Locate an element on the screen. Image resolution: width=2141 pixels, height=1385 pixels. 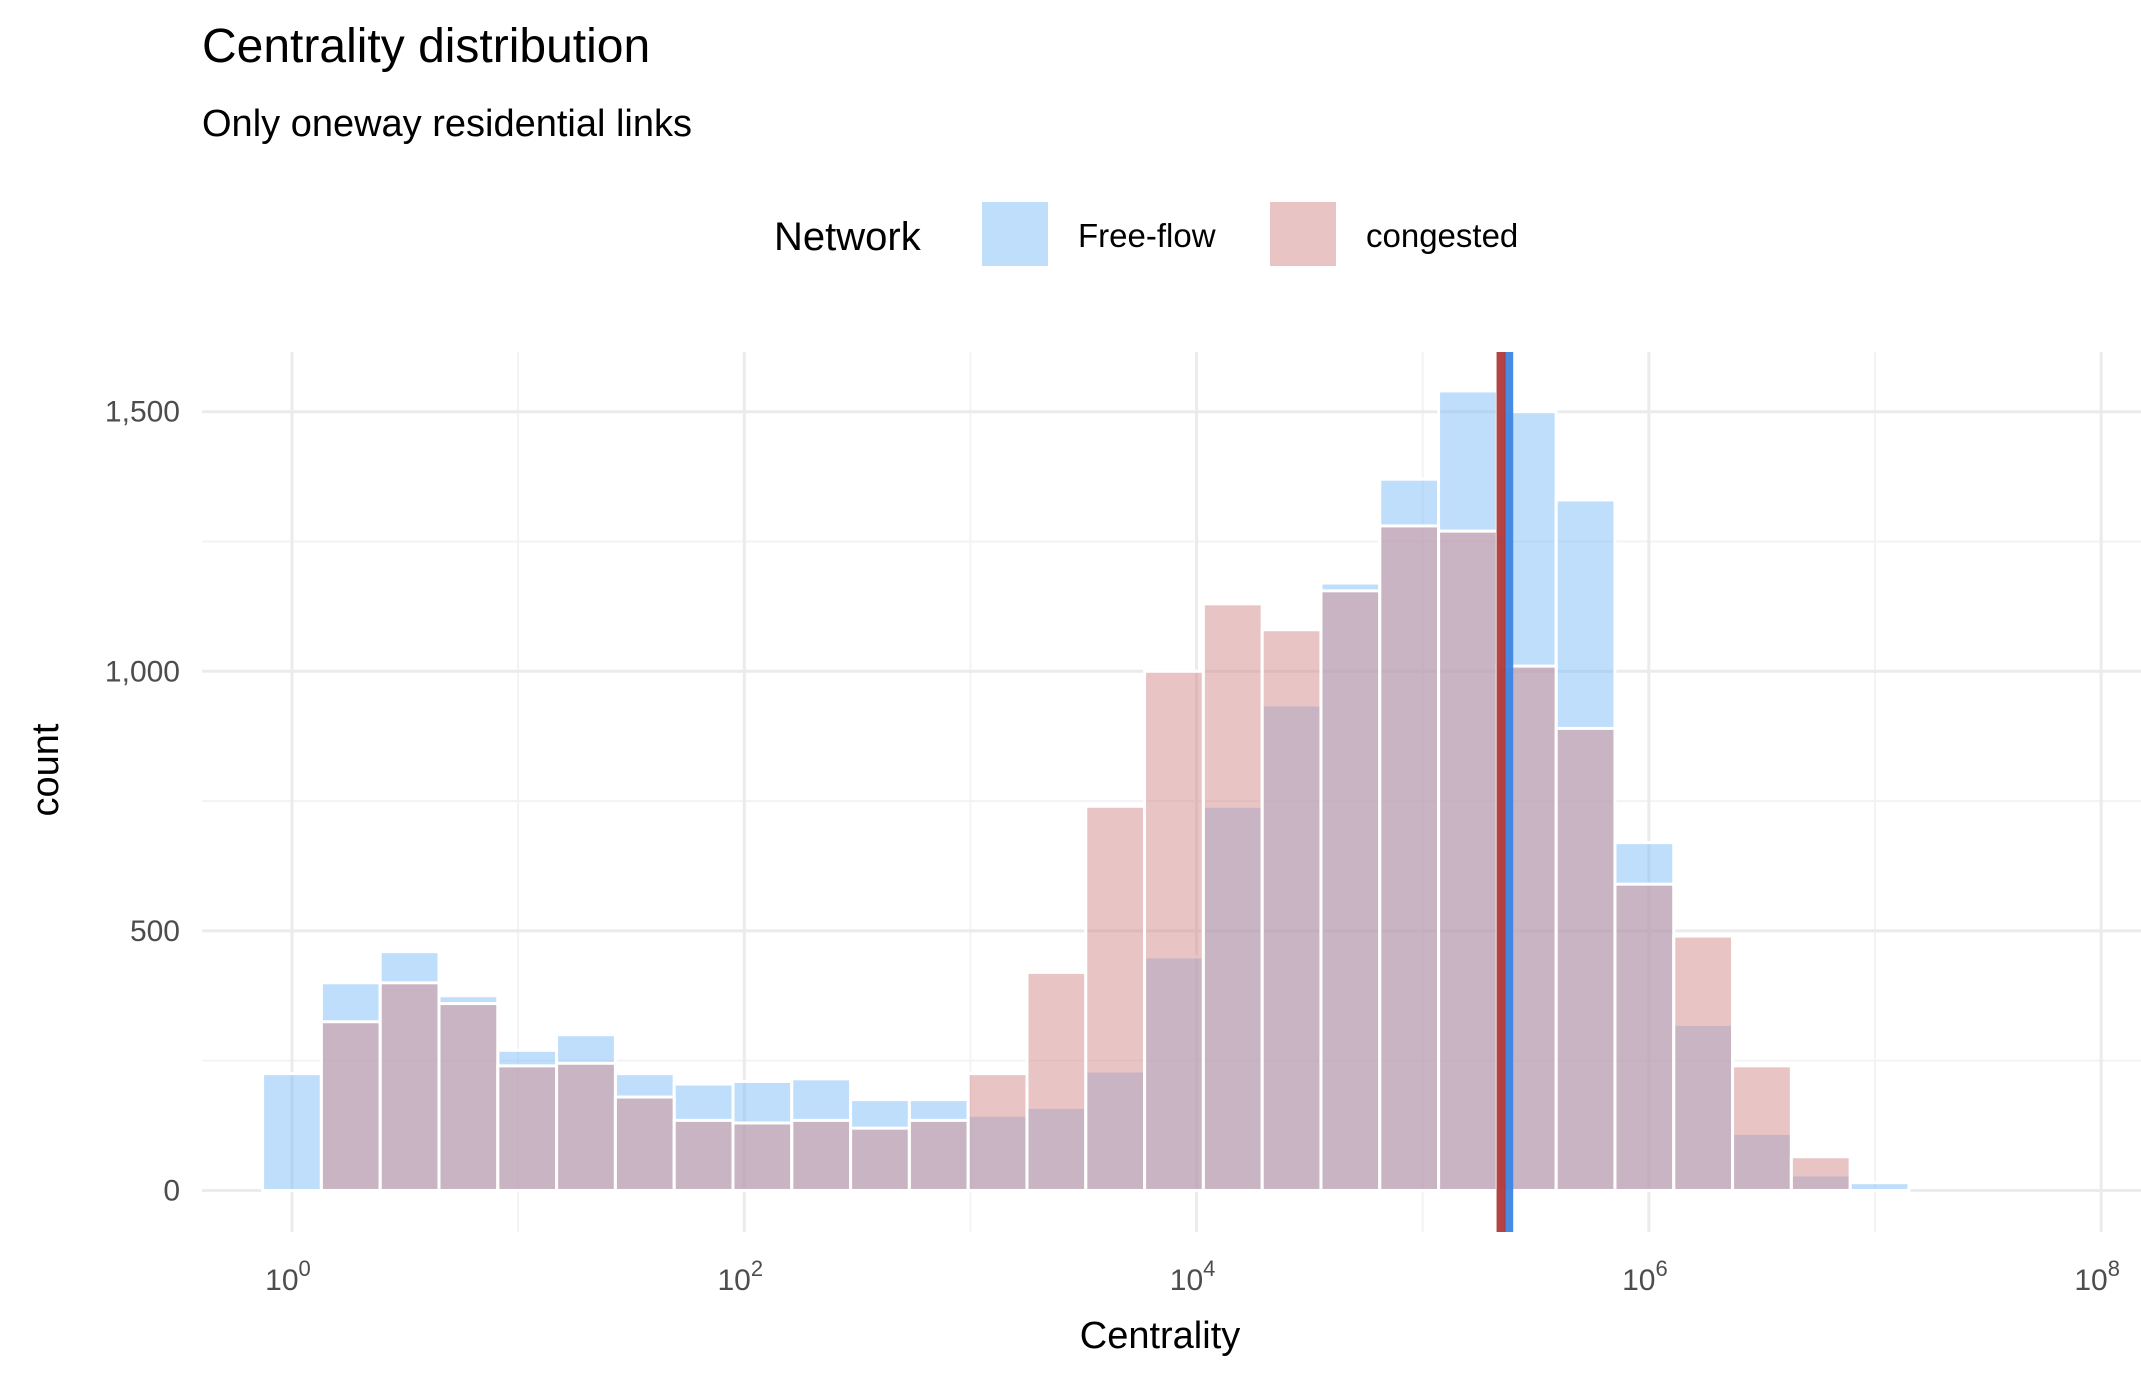
y-tick-label: 1,000 is located at coordinates (142, 671).